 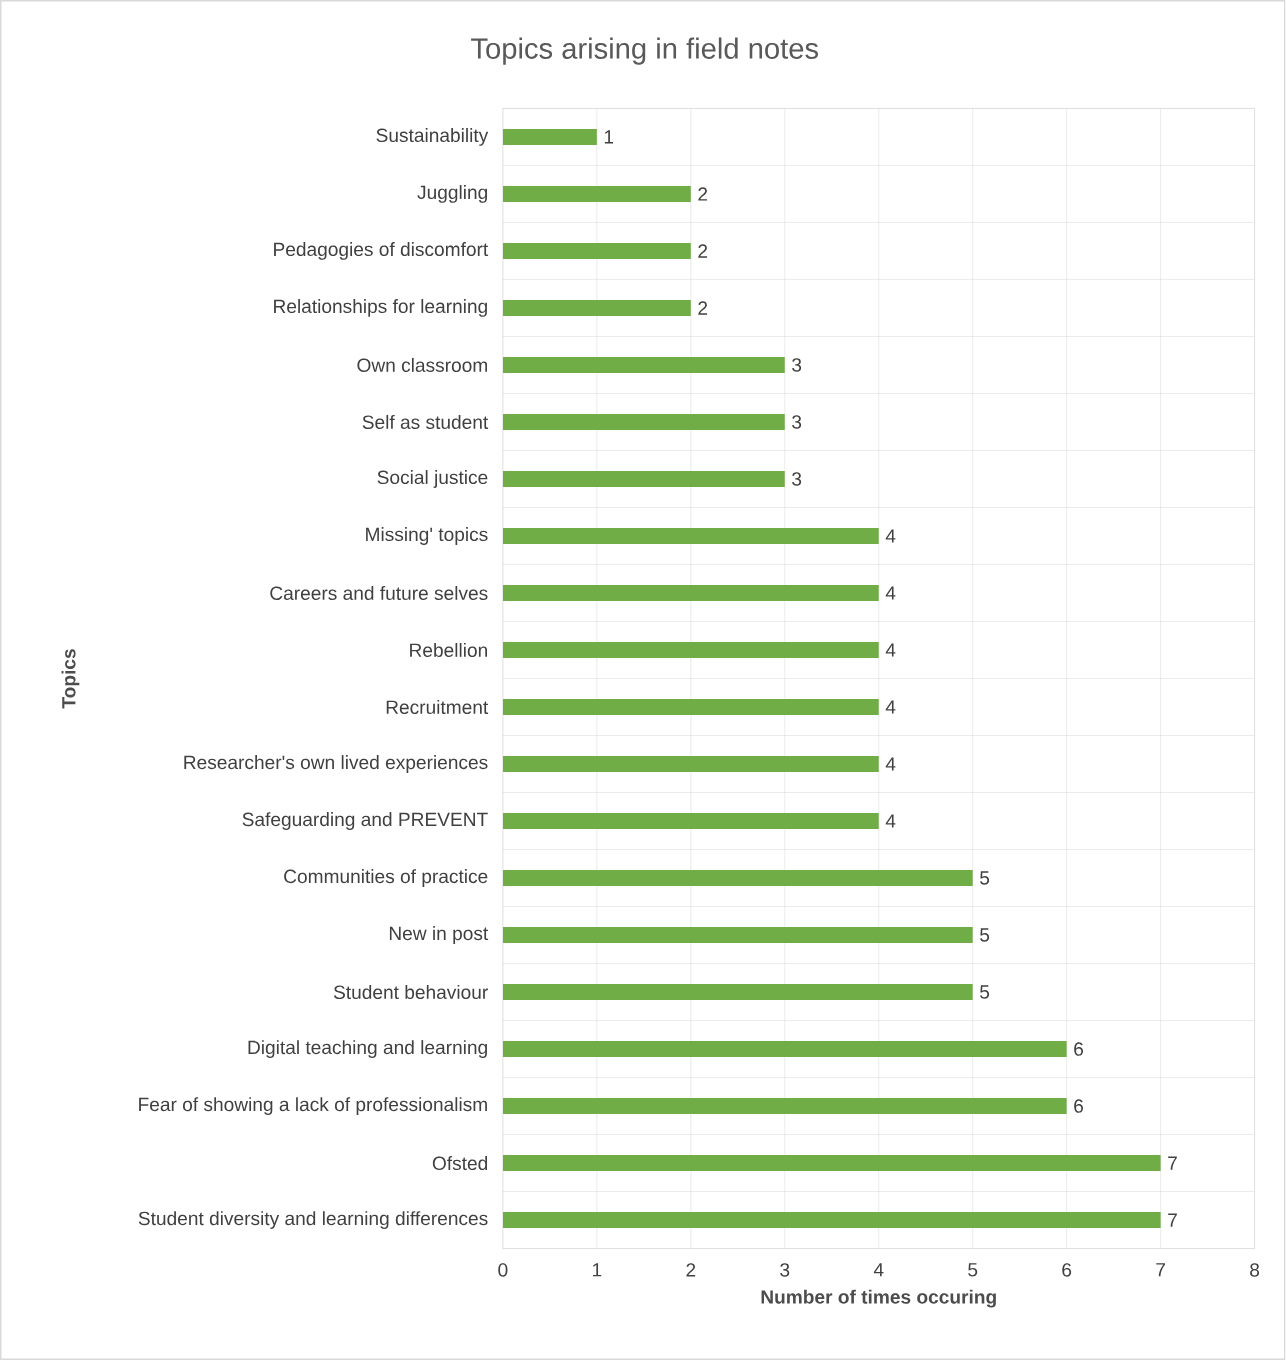 What do you see at coordinates (645, 51) in the screenshot?
I see `chart-title: Topics arising in field notes` at bounding box center [645, 51].